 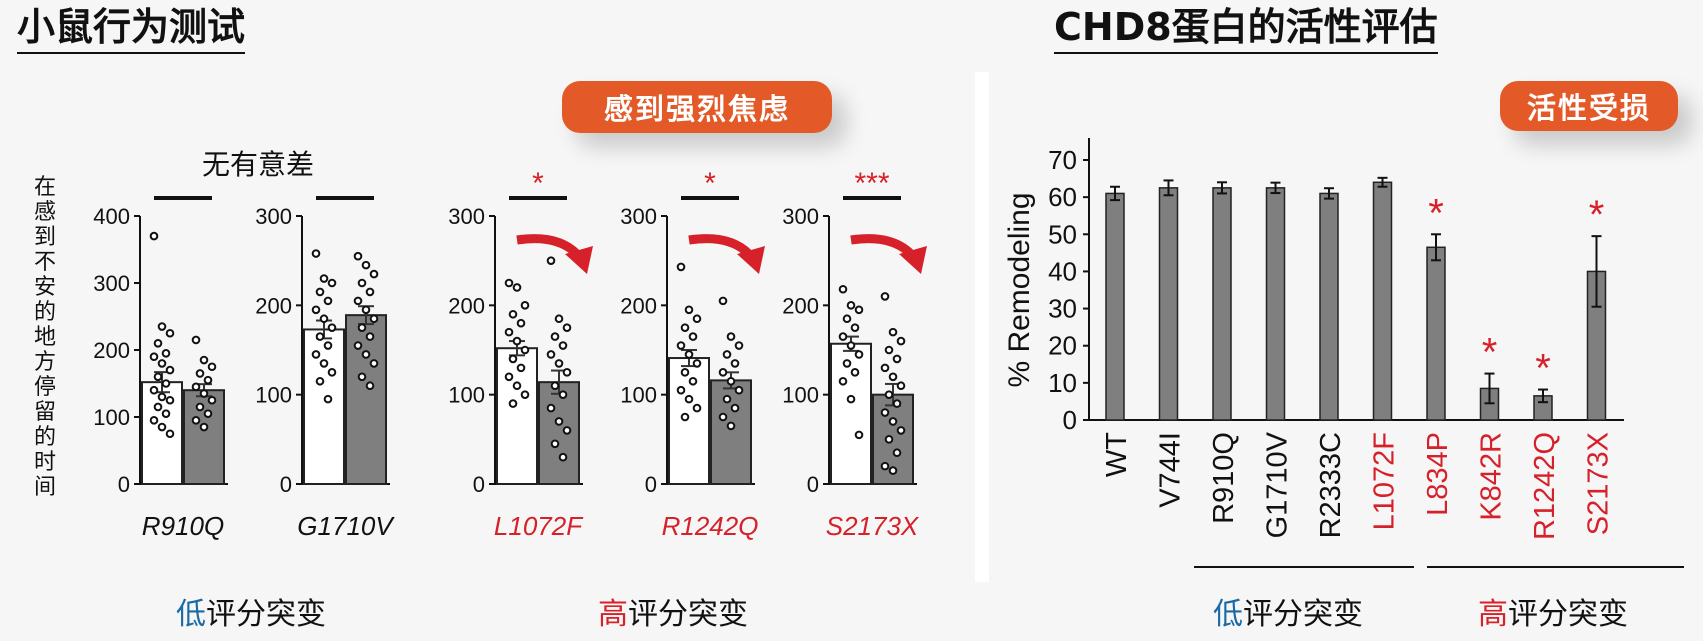 What do you see at coordinates (638, 305) in the screenshot?
I see `y-tick-label: 200` at bounding box center [638, 305].